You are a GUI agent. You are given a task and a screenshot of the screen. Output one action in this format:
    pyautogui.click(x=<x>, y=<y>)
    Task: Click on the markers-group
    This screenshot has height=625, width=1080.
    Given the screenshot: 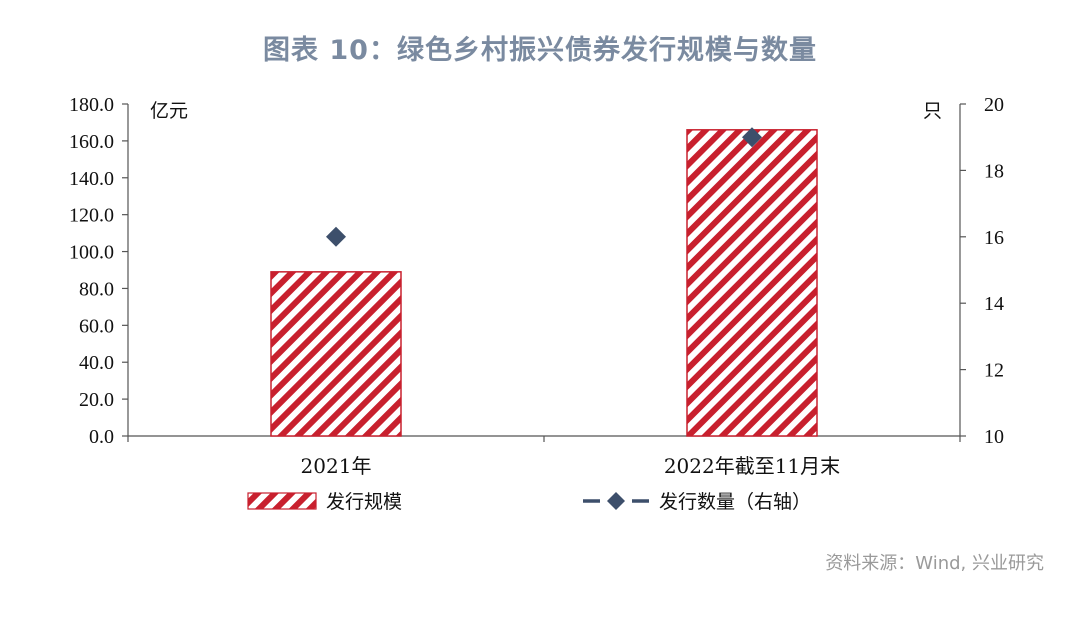 What is the action you would take?
    pyautogui.click(x=544, y=187)
    